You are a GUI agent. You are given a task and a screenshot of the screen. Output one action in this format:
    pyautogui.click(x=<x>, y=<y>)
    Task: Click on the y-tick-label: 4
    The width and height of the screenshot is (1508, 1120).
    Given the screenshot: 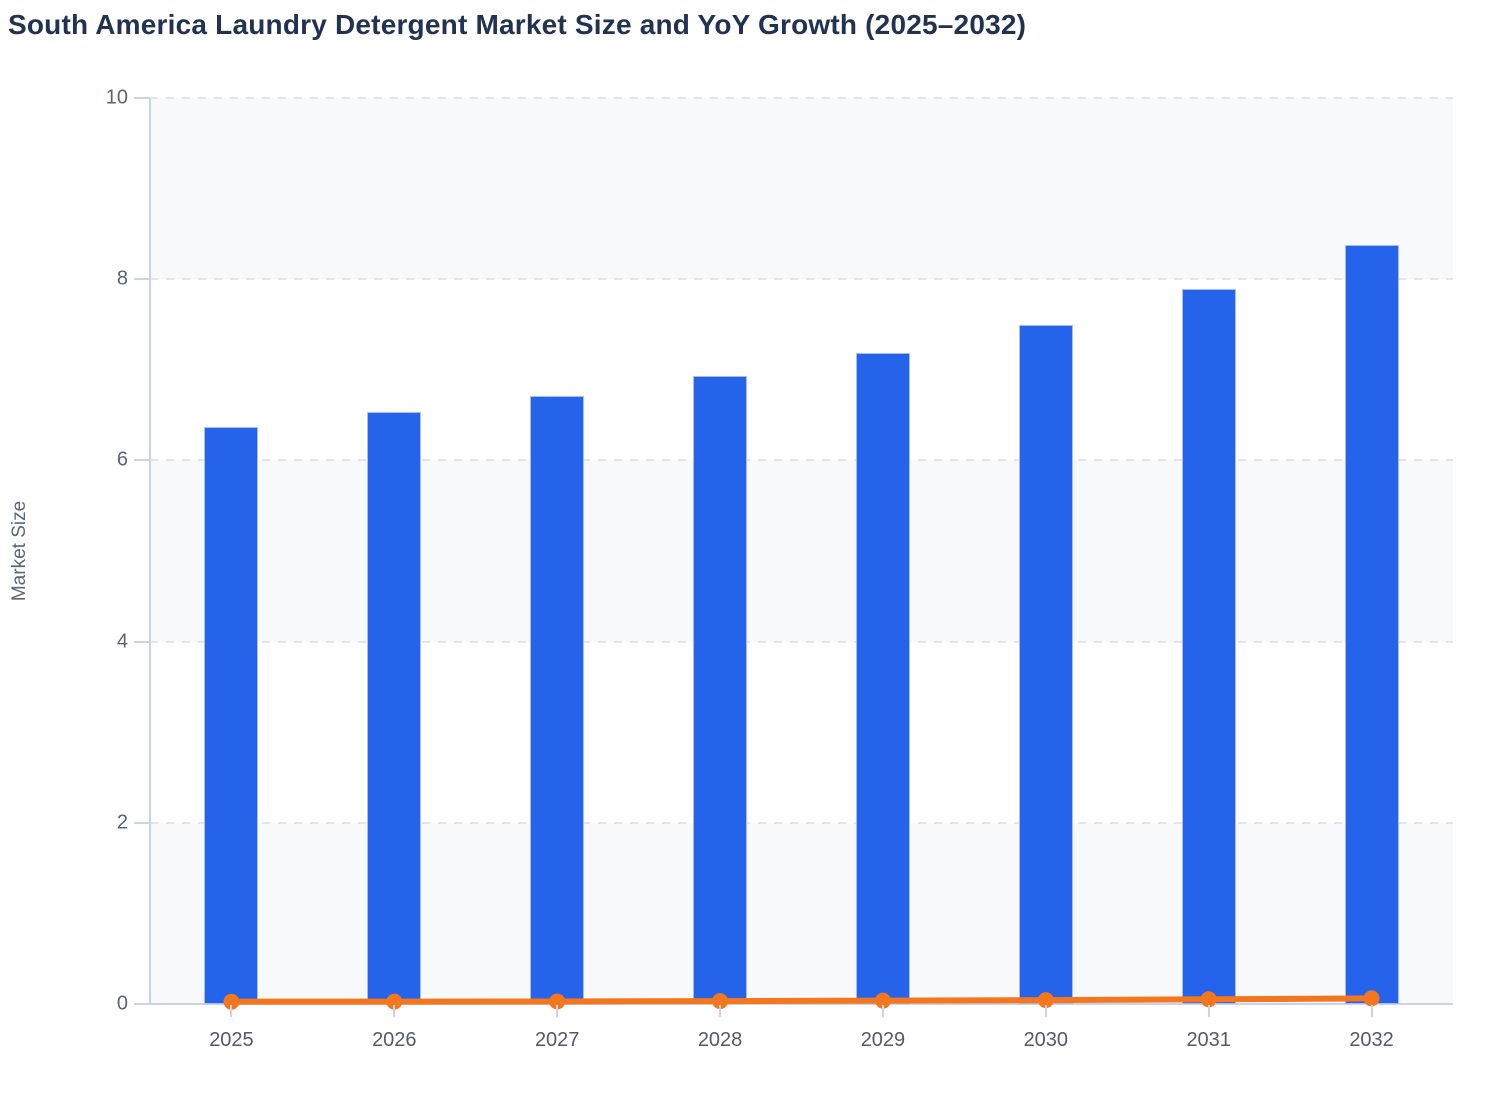 What is the action you would take?
    pyautogui.click(x=122, y=641)
    